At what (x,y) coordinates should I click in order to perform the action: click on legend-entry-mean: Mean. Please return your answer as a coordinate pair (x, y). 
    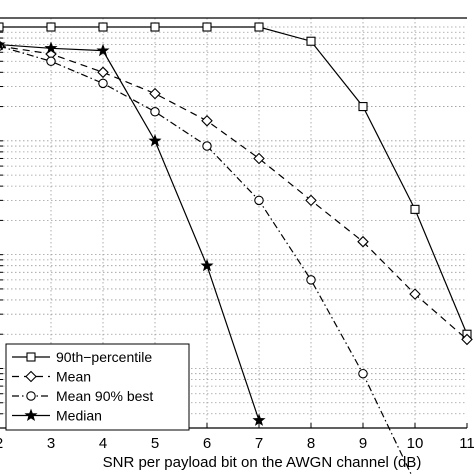
    Looking at the image, I should click on (51, 377).